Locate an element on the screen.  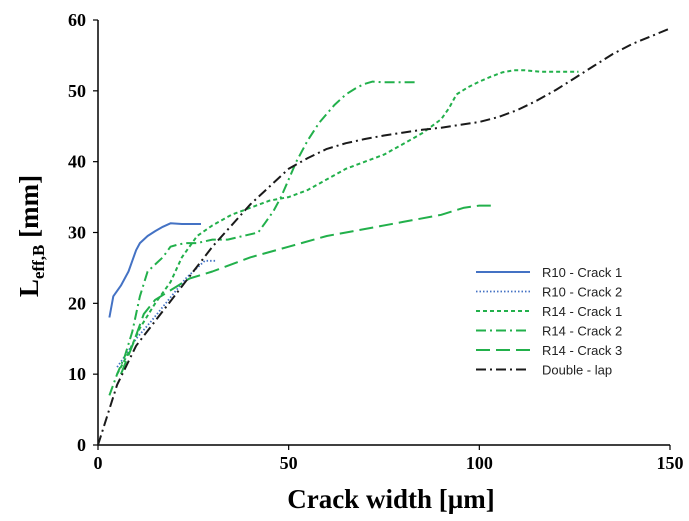
x-tick-label: 50 is located at coordinates (289, 463).